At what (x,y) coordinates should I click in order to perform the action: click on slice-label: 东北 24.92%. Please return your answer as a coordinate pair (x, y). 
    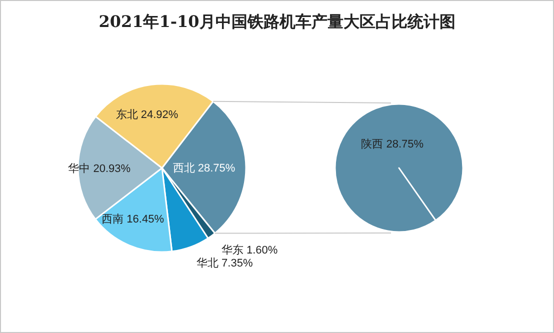
    Looking at the image, I should click on (147, 114).